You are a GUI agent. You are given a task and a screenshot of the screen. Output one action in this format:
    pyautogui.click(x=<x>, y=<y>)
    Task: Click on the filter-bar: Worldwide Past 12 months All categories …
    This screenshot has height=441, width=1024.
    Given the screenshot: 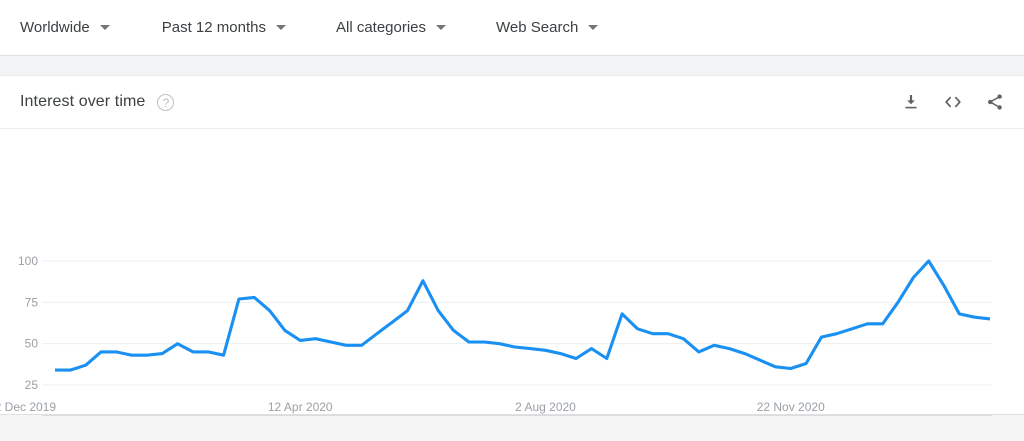 What is the action you would take?
    pyautogui.click(x=512, y=28)
    